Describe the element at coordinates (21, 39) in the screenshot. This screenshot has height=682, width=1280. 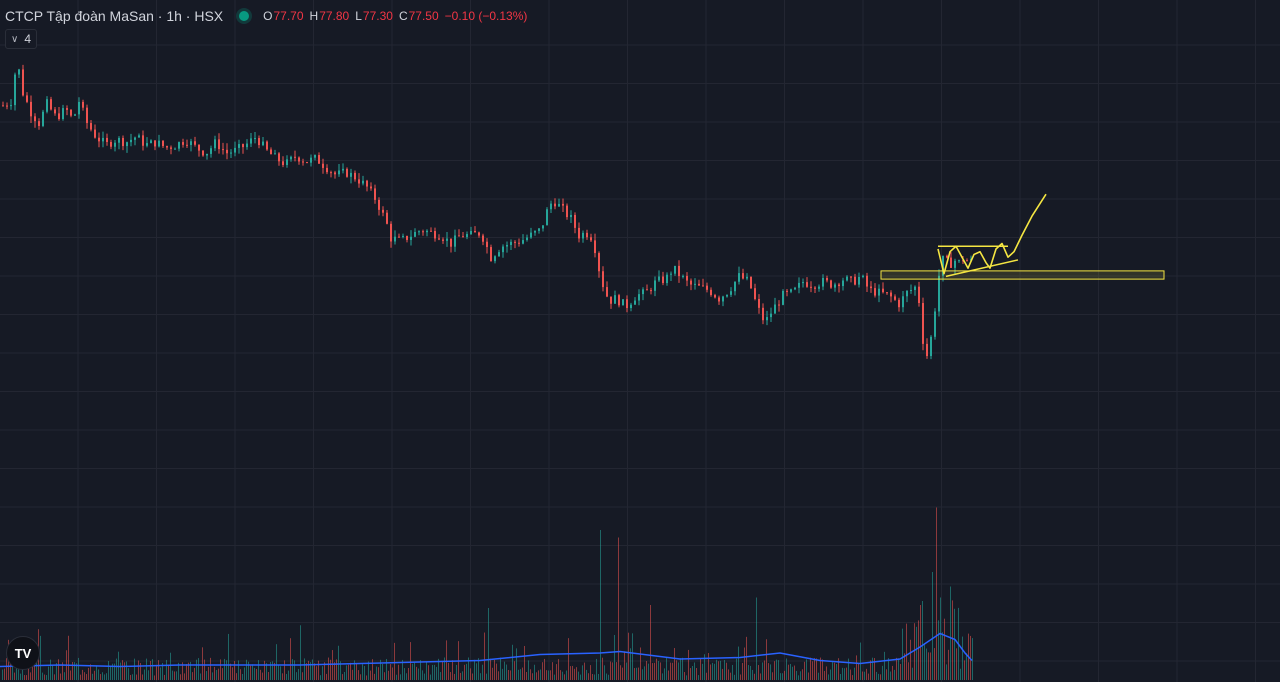
I see `indicator-toggle-button: ∨ 4` at that location.